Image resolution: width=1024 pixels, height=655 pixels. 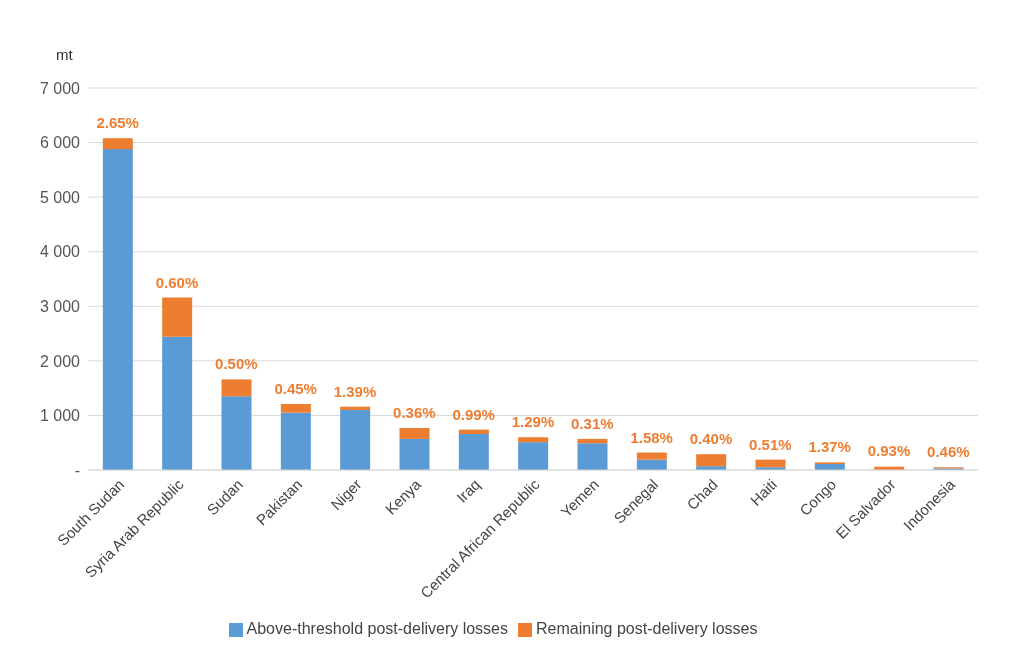 What do you see at coordinates (77, 470) in the screenshot?
I see `y-tick-label: -` at bounding box center [77, 470].